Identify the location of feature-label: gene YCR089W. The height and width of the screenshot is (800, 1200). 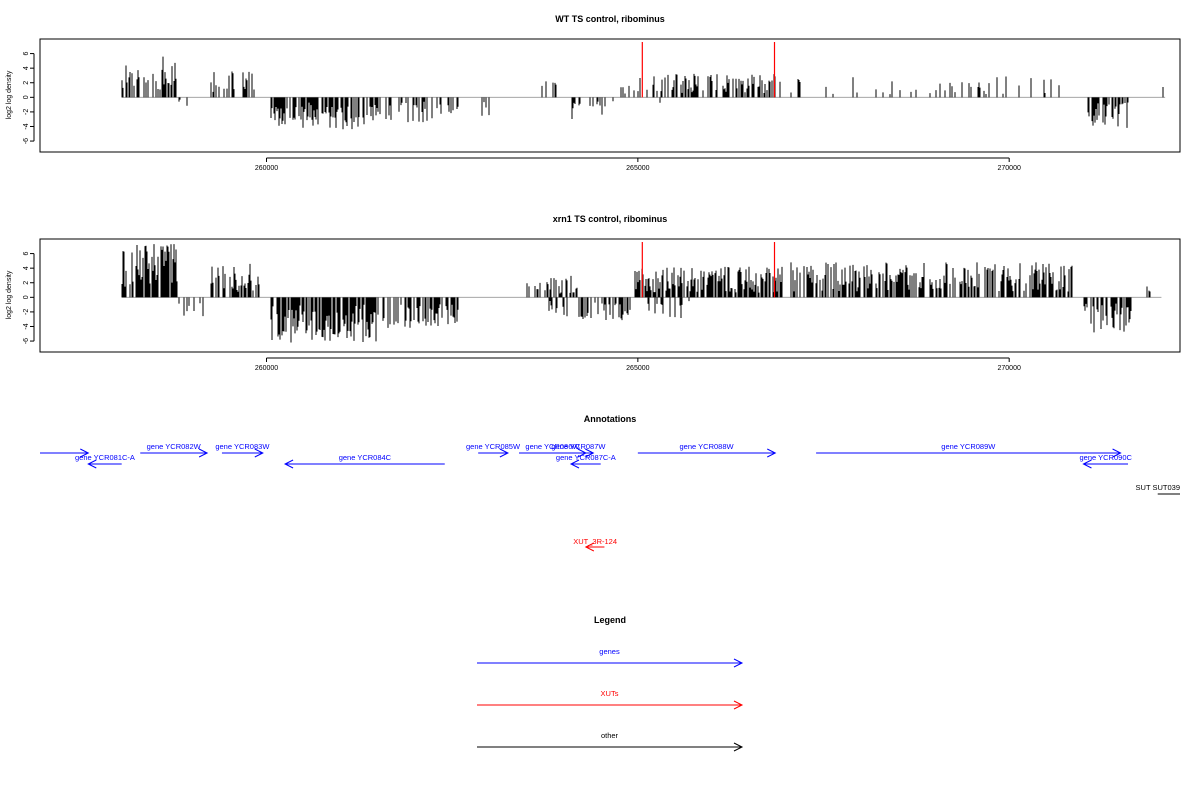
(968, 446).